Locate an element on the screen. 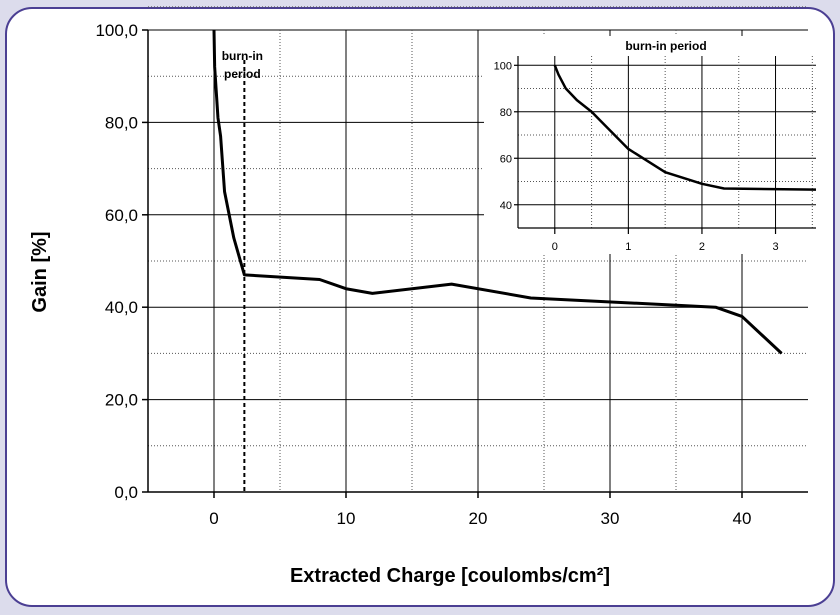 The image size is (840, 615). x-tick-label: 30 is located at coordinates (610, 518).